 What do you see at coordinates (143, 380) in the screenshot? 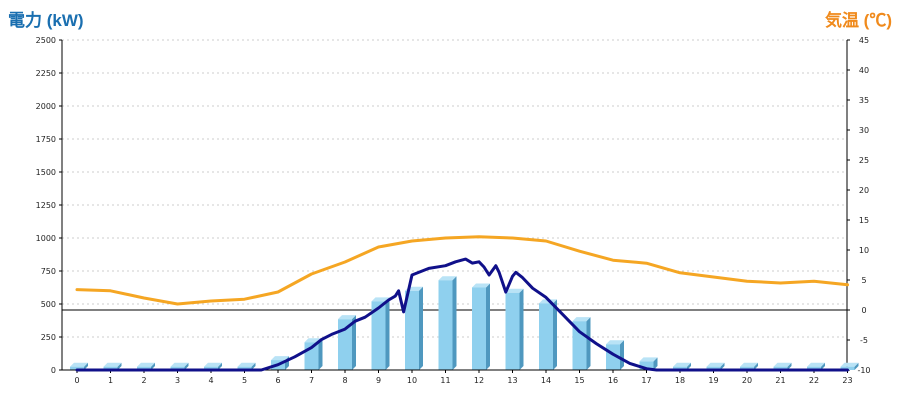
I see `x-tick-label: 2` at bounding box center [143, 380].